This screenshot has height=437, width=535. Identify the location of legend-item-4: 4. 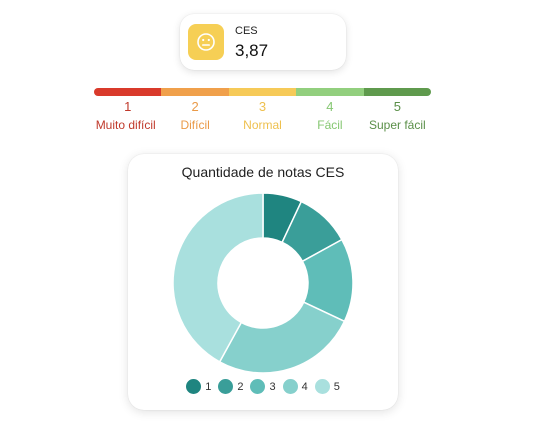
(295, 386).